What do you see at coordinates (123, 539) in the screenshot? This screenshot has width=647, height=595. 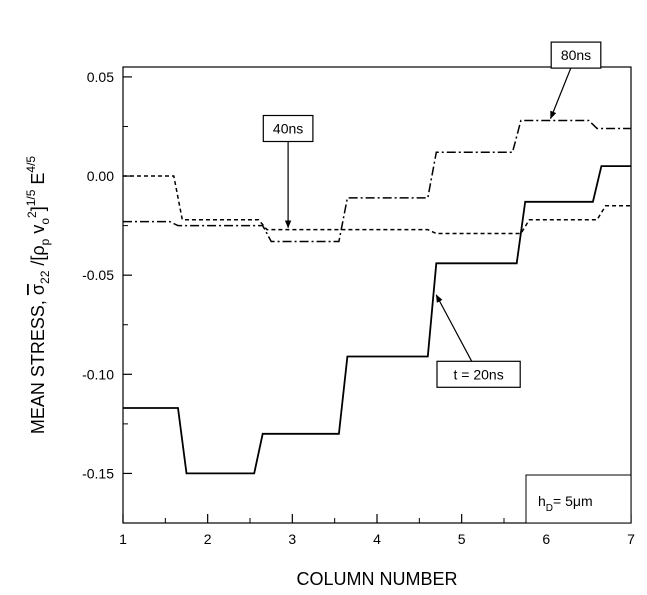 I see `x-tick-label: 1` at bounding box center [123, 539].